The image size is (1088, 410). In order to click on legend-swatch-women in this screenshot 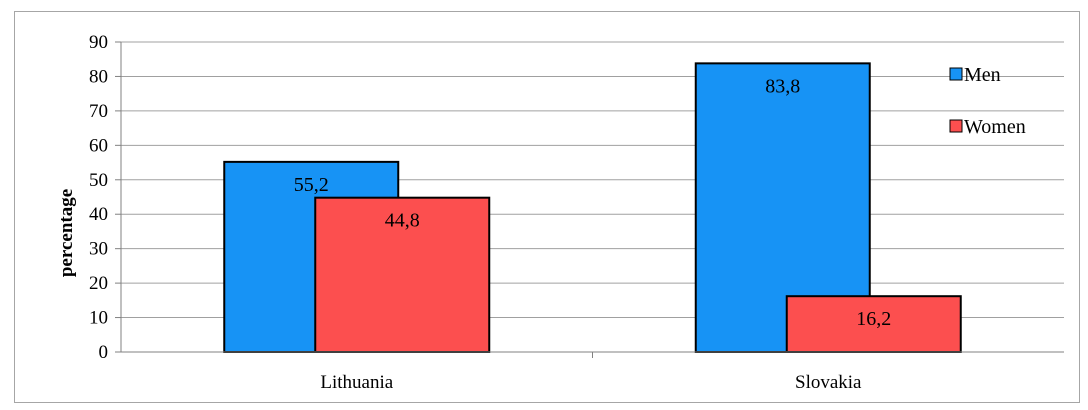, I will do `click(956, 126)`.